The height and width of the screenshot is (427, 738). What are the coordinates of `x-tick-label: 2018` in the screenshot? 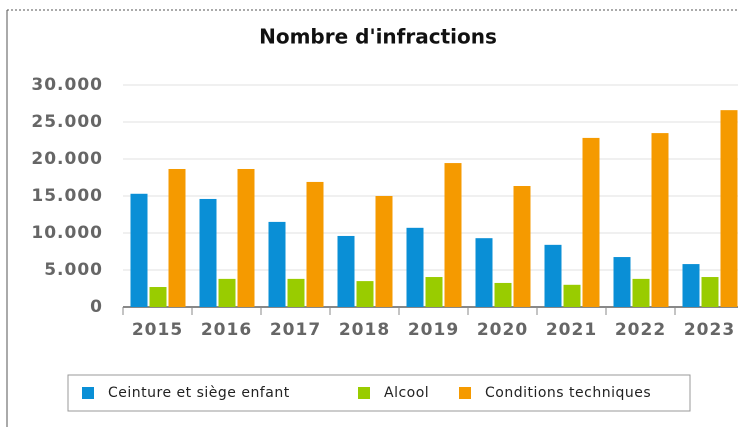 It's located at (364, 330).